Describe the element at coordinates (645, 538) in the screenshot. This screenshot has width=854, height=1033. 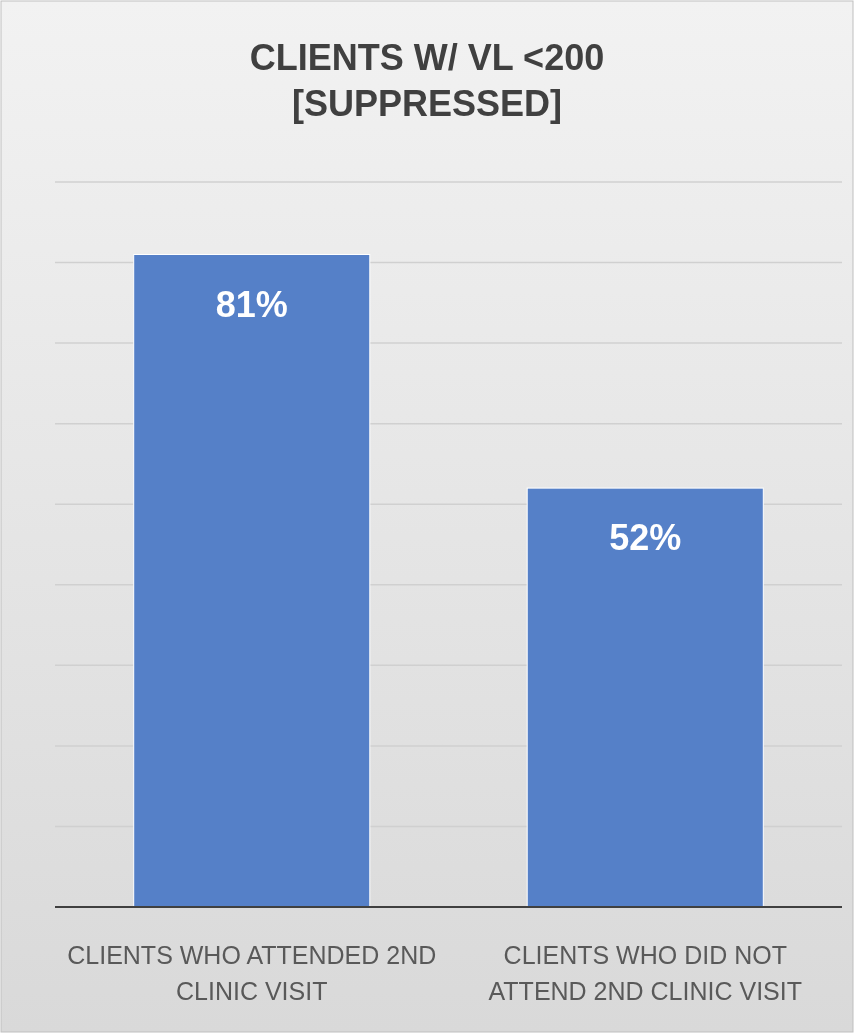
I see `data-label: 52%` at that location.